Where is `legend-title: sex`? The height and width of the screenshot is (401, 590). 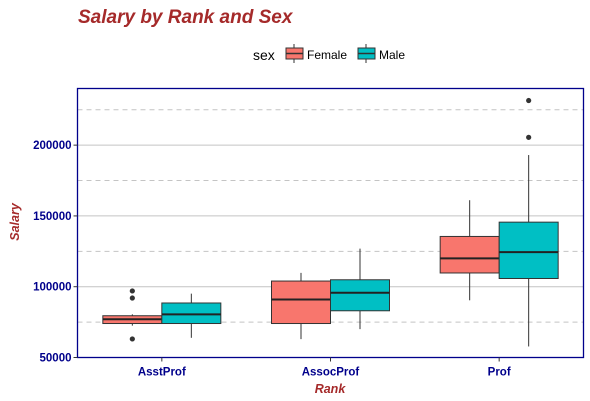
legend-title: sex is located at coordinates (264, 55).